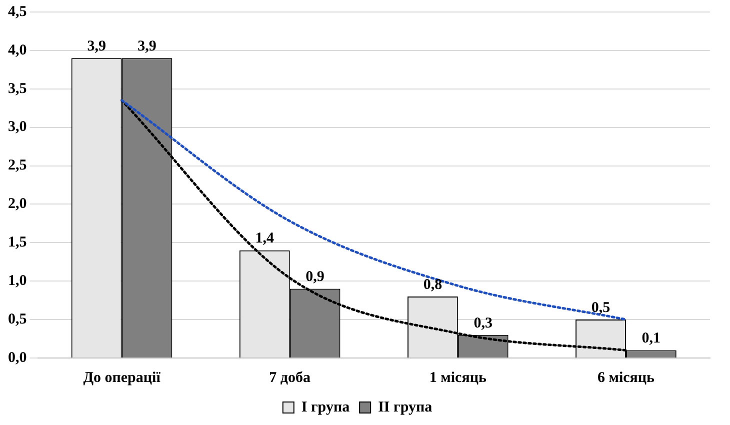 The width and height of the screenshot is (730, 425). I want to click on y-tick-label: 2,0, so click(17, 204).